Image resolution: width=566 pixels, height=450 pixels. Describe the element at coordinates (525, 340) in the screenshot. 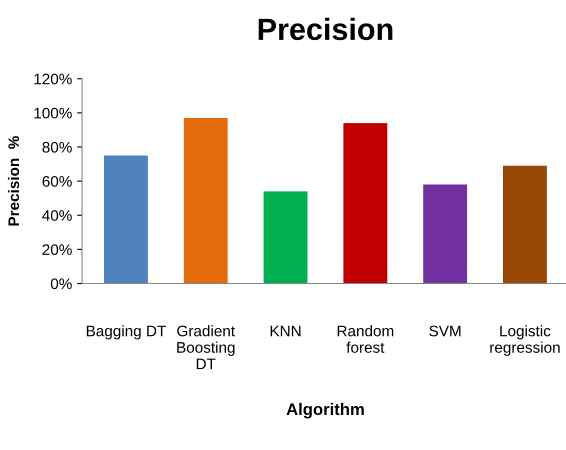

I see `x-tick-label: Logistic regression` at that location.